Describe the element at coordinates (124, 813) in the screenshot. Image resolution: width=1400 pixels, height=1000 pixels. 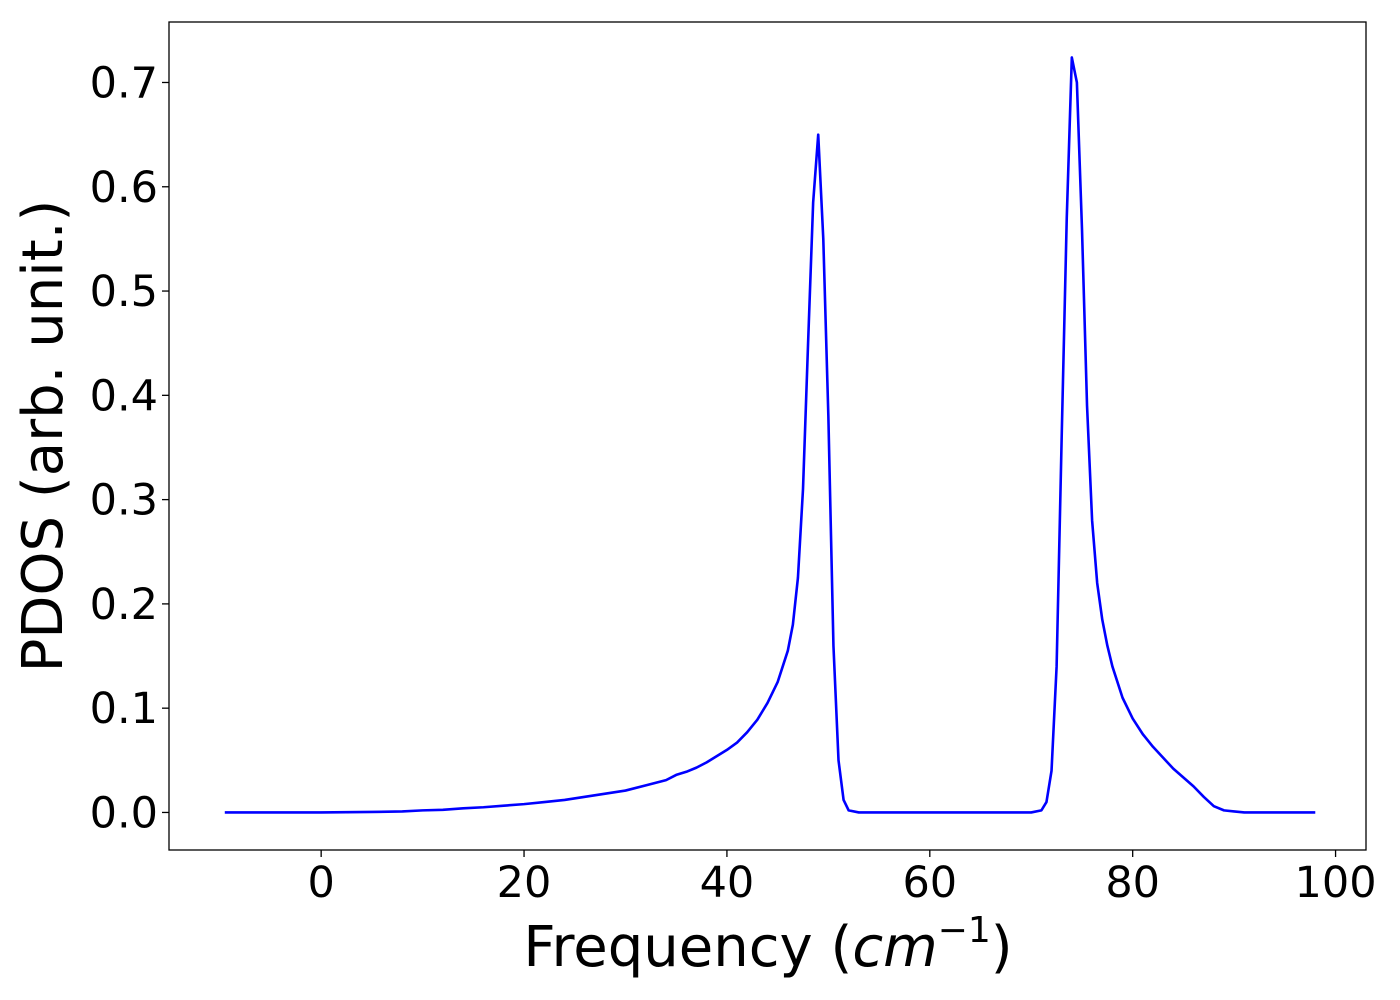
I see `y-tick-label: 0.0` at that location.